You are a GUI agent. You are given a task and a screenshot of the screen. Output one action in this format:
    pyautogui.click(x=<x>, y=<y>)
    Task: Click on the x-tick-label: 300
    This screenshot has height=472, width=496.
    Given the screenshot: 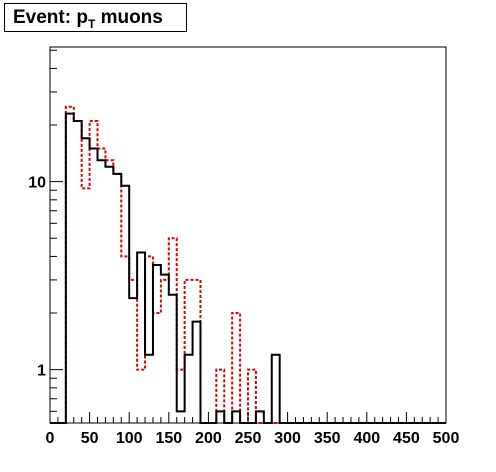 What is the action you would take?
    pyautogui.click(x=287, y=438)
    